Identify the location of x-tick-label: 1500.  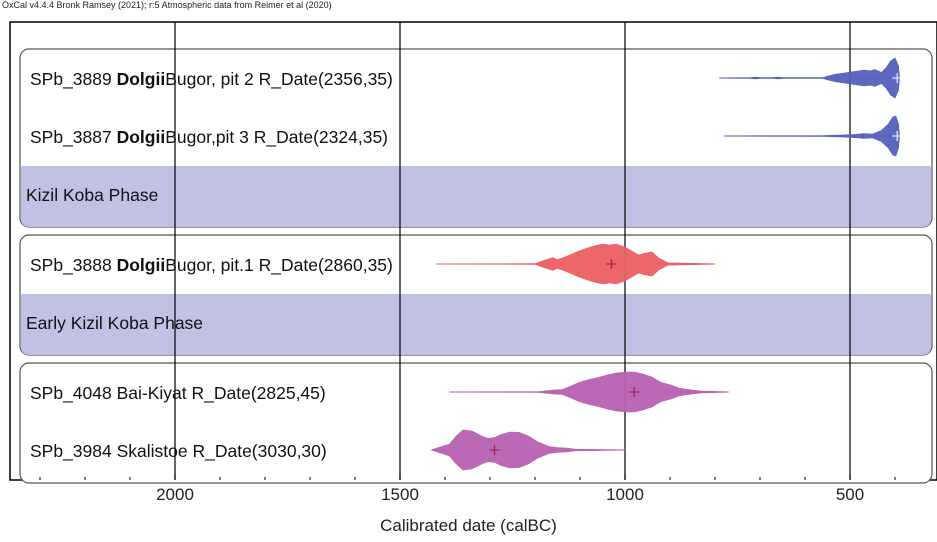
(400, 494).